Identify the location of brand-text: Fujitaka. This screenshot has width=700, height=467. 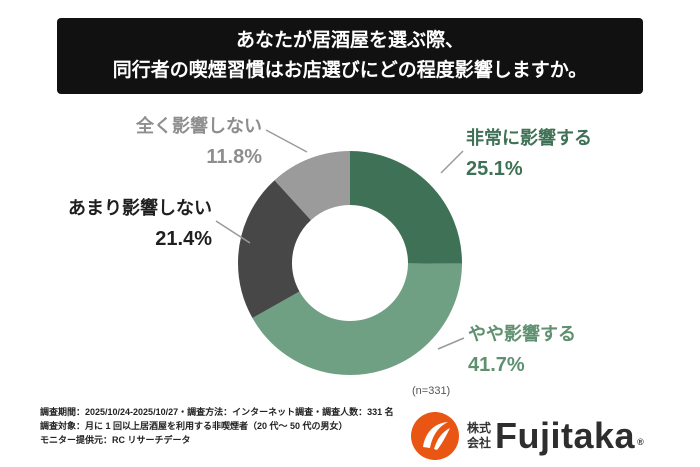
(565, 435).